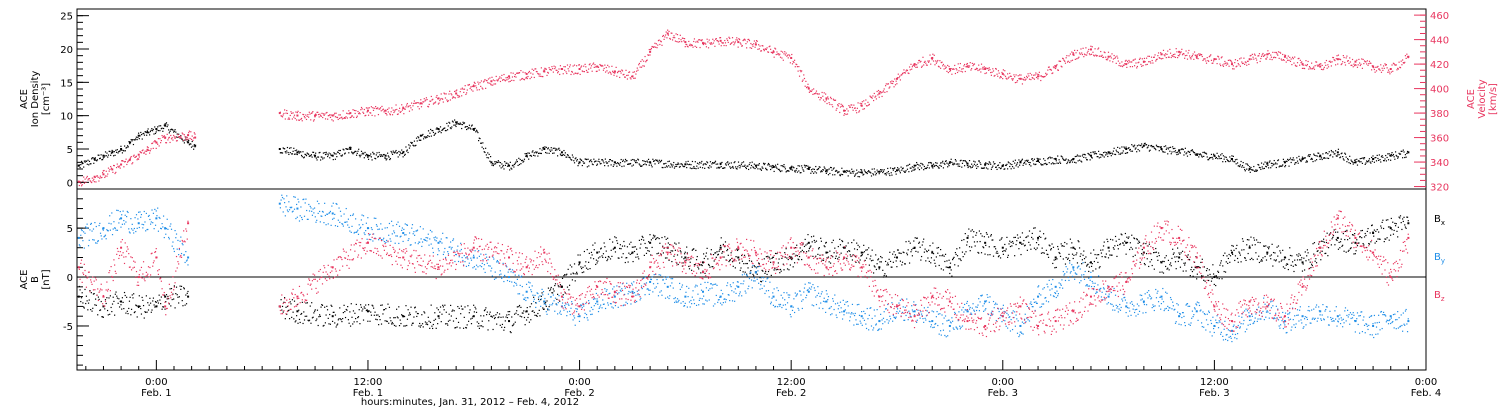  Describe the element at coordinates (1439, 16) in the screenshot. I see `right-tick-label: 460` at that location.